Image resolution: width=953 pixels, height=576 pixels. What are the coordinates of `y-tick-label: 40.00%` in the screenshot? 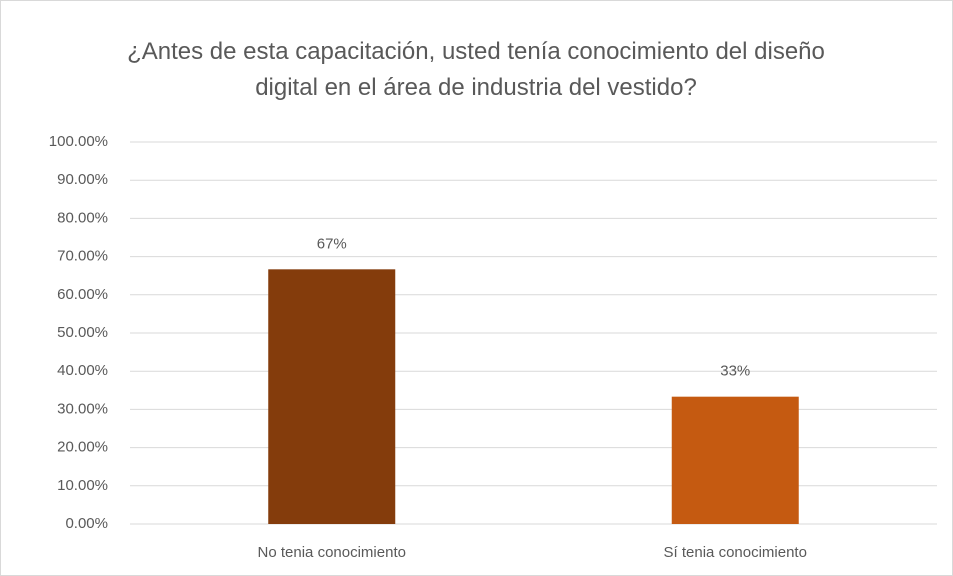 It's located at (82, 370).